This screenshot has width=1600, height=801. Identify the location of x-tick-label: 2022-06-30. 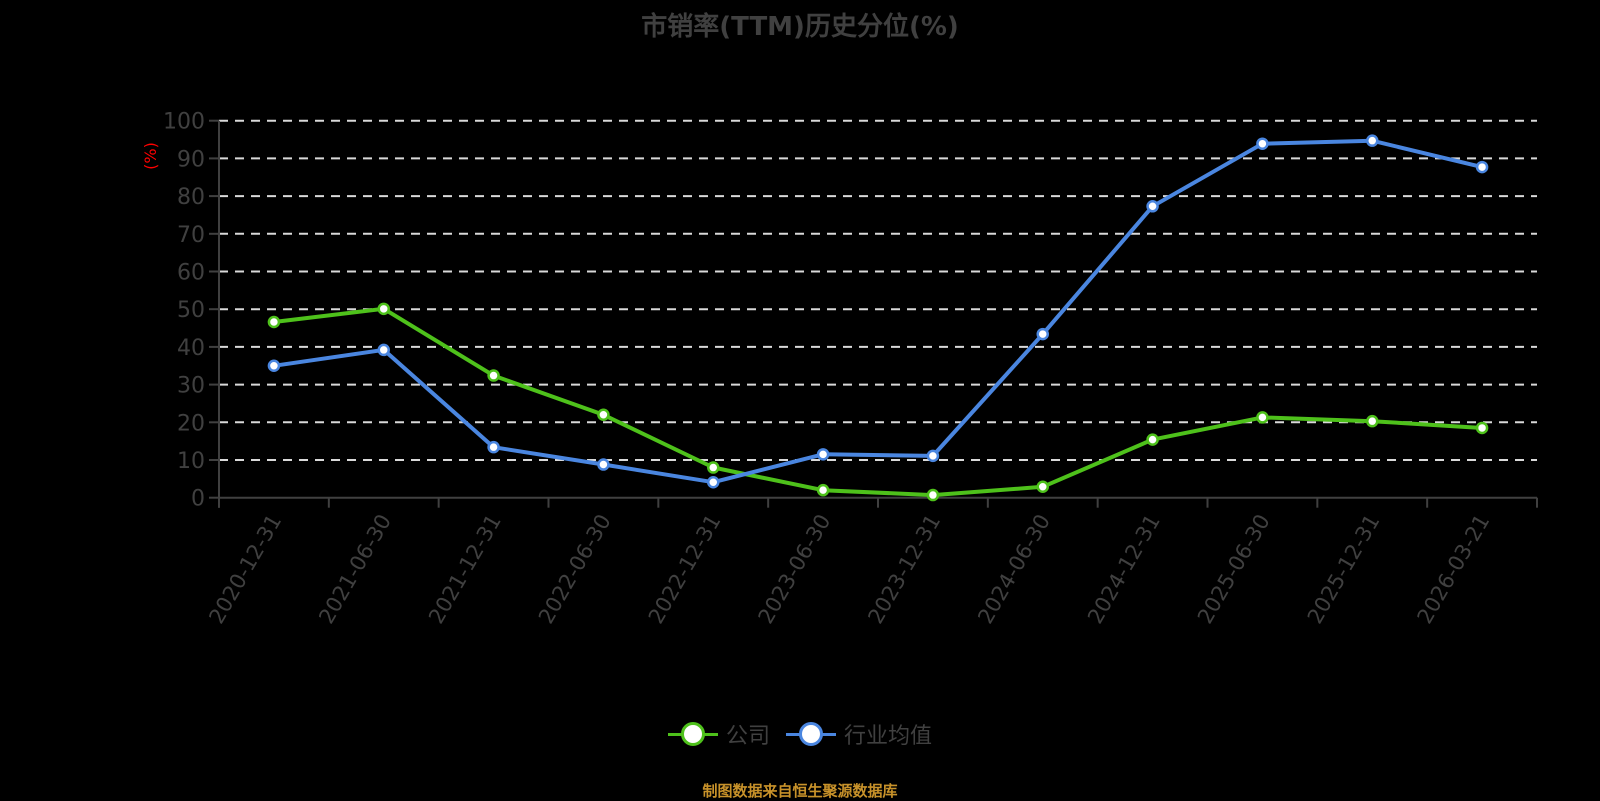
(575, 569).